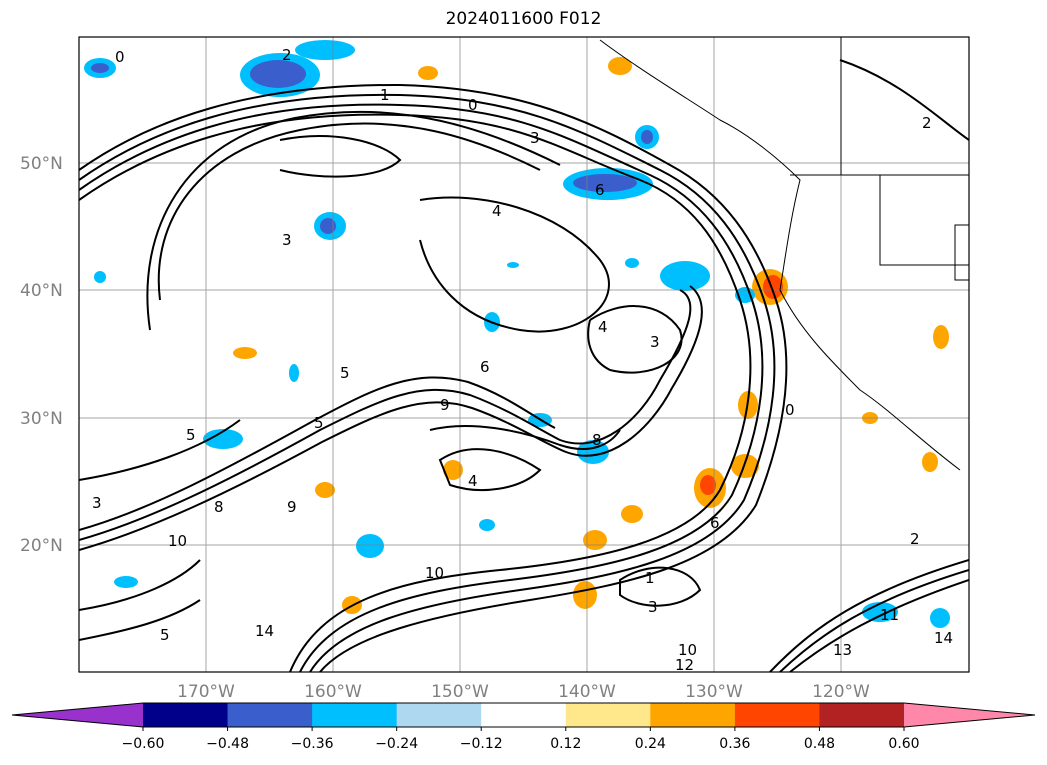  I want to click on colorbar-extend-high, so click(969, 715).